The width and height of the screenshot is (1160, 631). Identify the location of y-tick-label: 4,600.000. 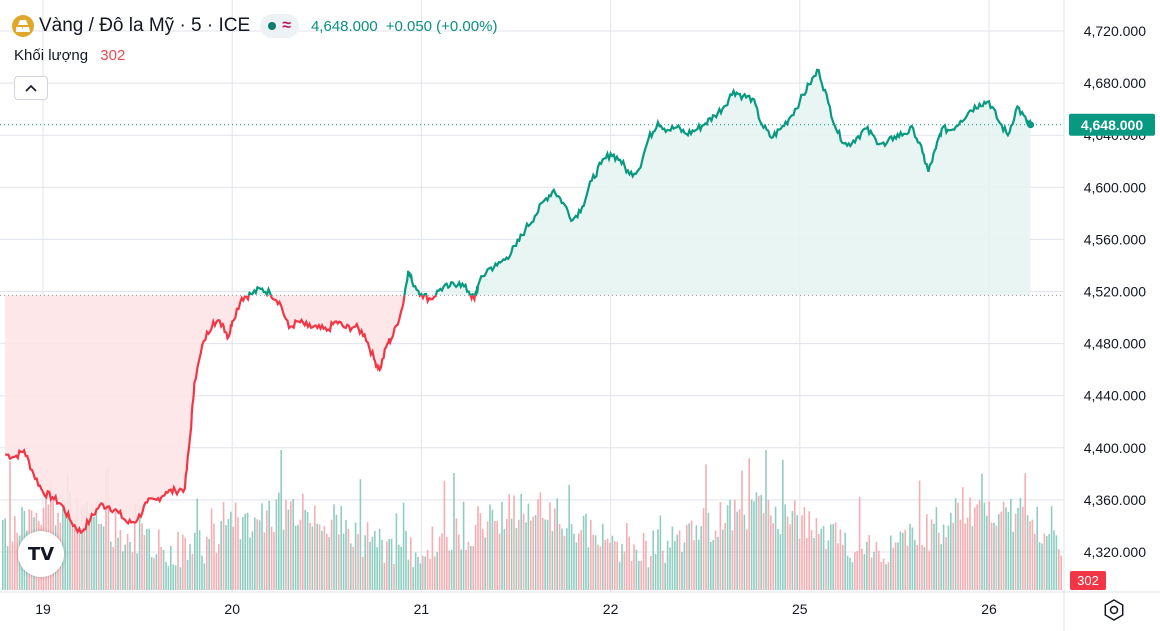
(1115, 187).